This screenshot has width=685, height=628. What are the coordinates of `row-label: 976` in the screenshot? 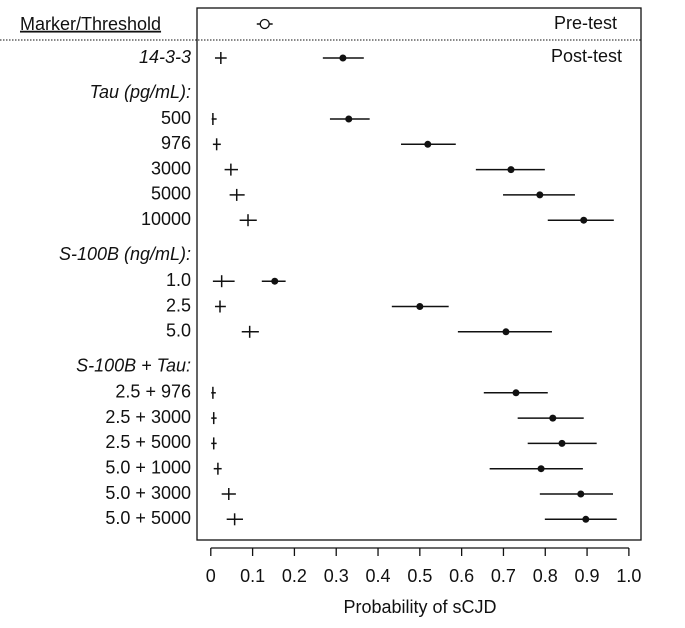 It's located at (176, 143).